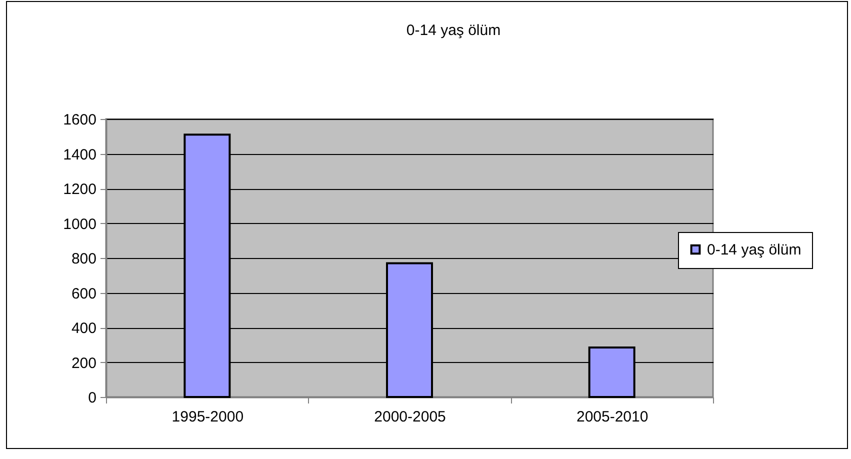  Describe the element at coordinates (612, 417) in the screenshot. I see `x-tick-label: 2005-2010` at that location.